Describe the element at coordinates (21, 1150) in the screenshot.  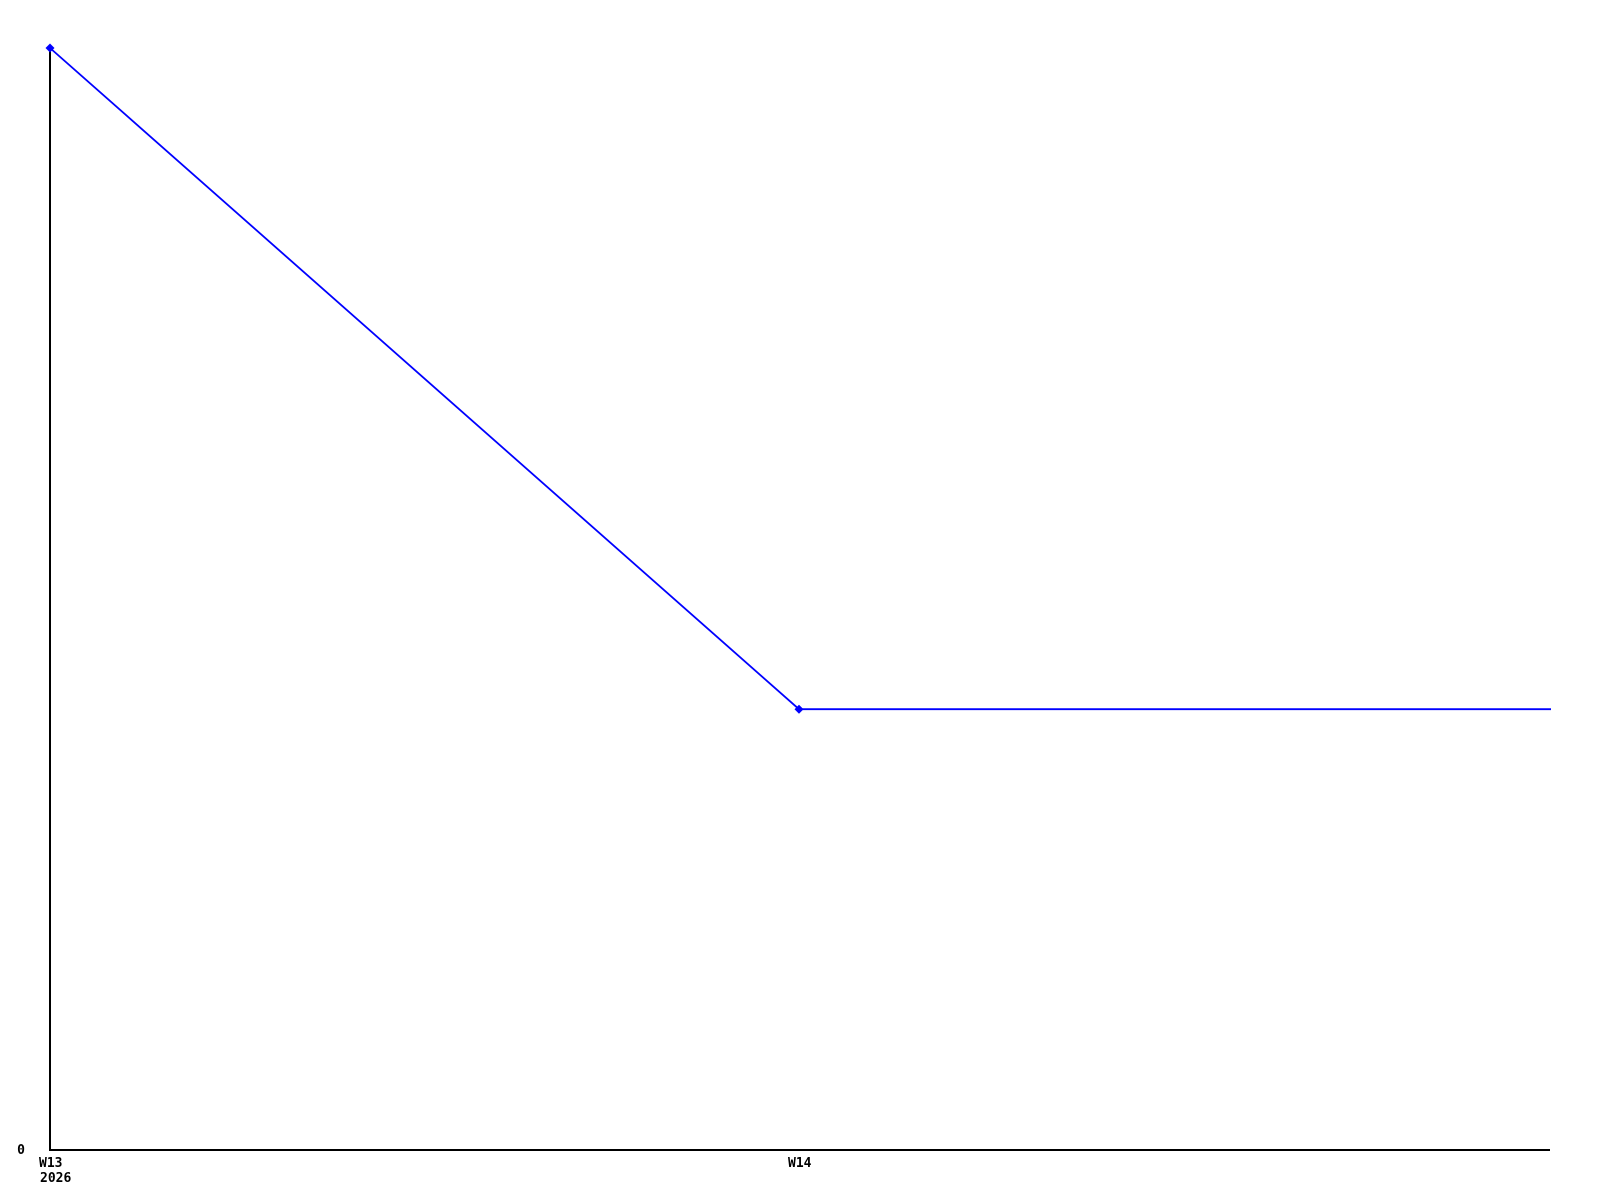
I see `y-axis-tick-label: 0` at that location.